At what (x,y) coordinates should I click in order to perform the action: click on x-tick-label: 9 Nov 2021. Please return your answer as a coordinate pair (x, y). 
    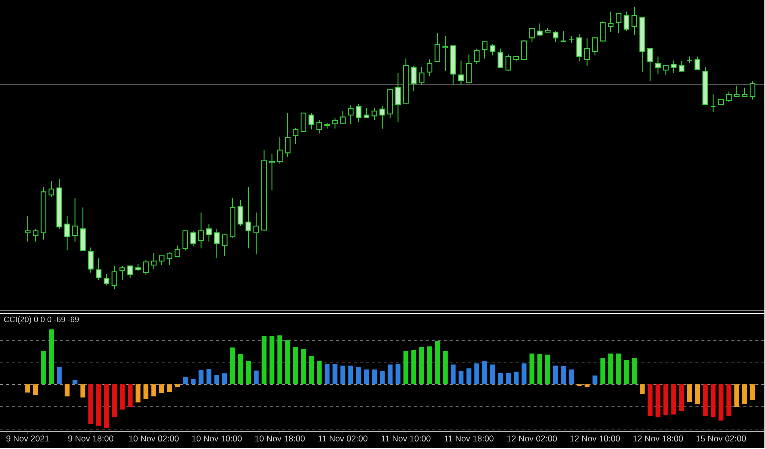
    Looking at the image, I should click on (28, 439).